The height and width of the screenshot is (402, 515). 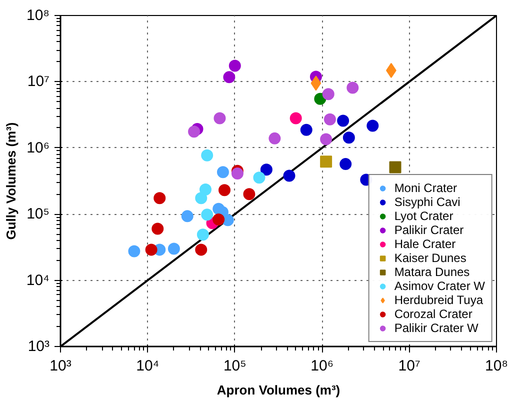 What do you see at coordinates (148, 366) in the screenshot?
I see `x-tick-label: 10⁴` at bounding box center [148, 366].